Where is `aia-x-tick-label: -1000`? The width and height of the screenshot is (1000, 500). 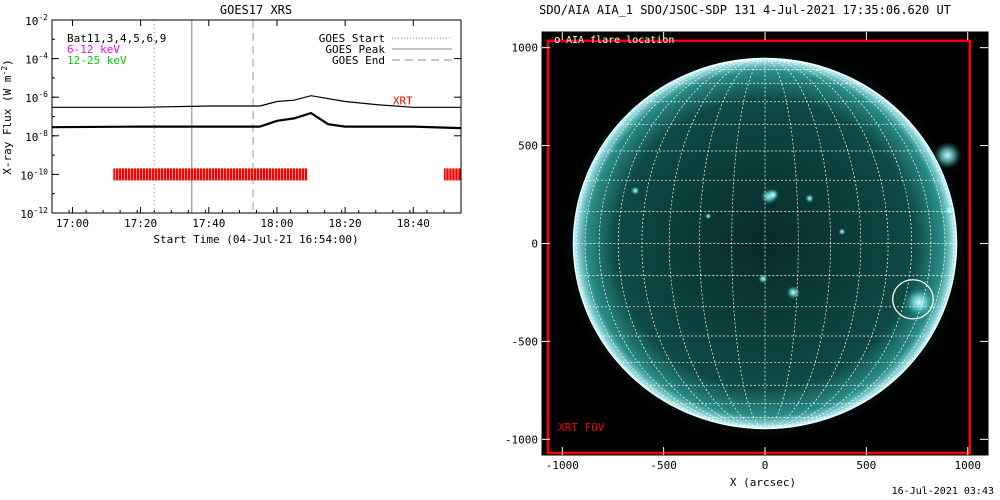 aia-x-tick-label: -1000 is located at coordinates (562, 465).